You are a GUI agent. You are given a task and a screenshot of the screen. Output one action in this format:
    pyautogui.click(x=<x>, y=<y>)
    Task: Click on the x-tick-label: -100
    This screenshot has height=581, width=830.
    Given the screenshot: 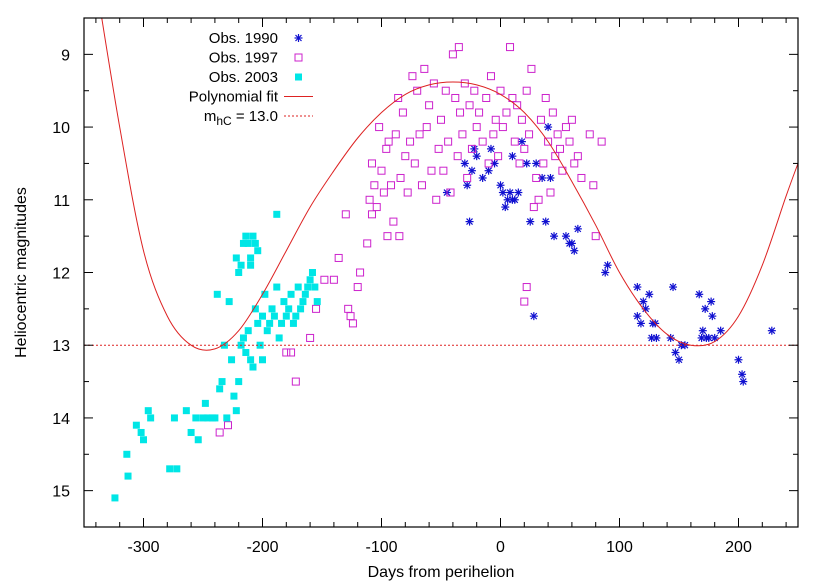 What is the action you would take?
    pyautogui.click(x=381, y=547)
    